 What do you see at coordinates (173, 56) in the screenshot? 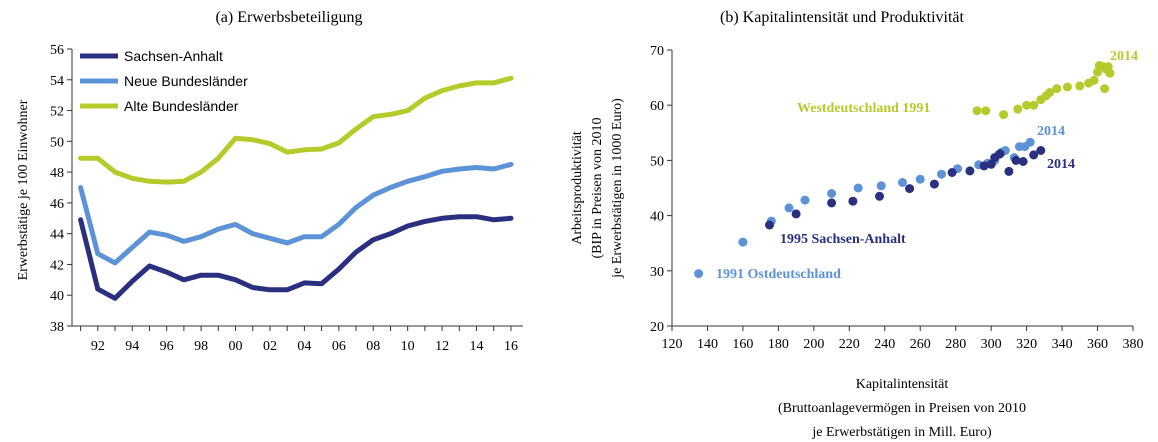
I see `chart-a-legend-label: Sachsen-Anhalt` at bounding box center [173, 56].